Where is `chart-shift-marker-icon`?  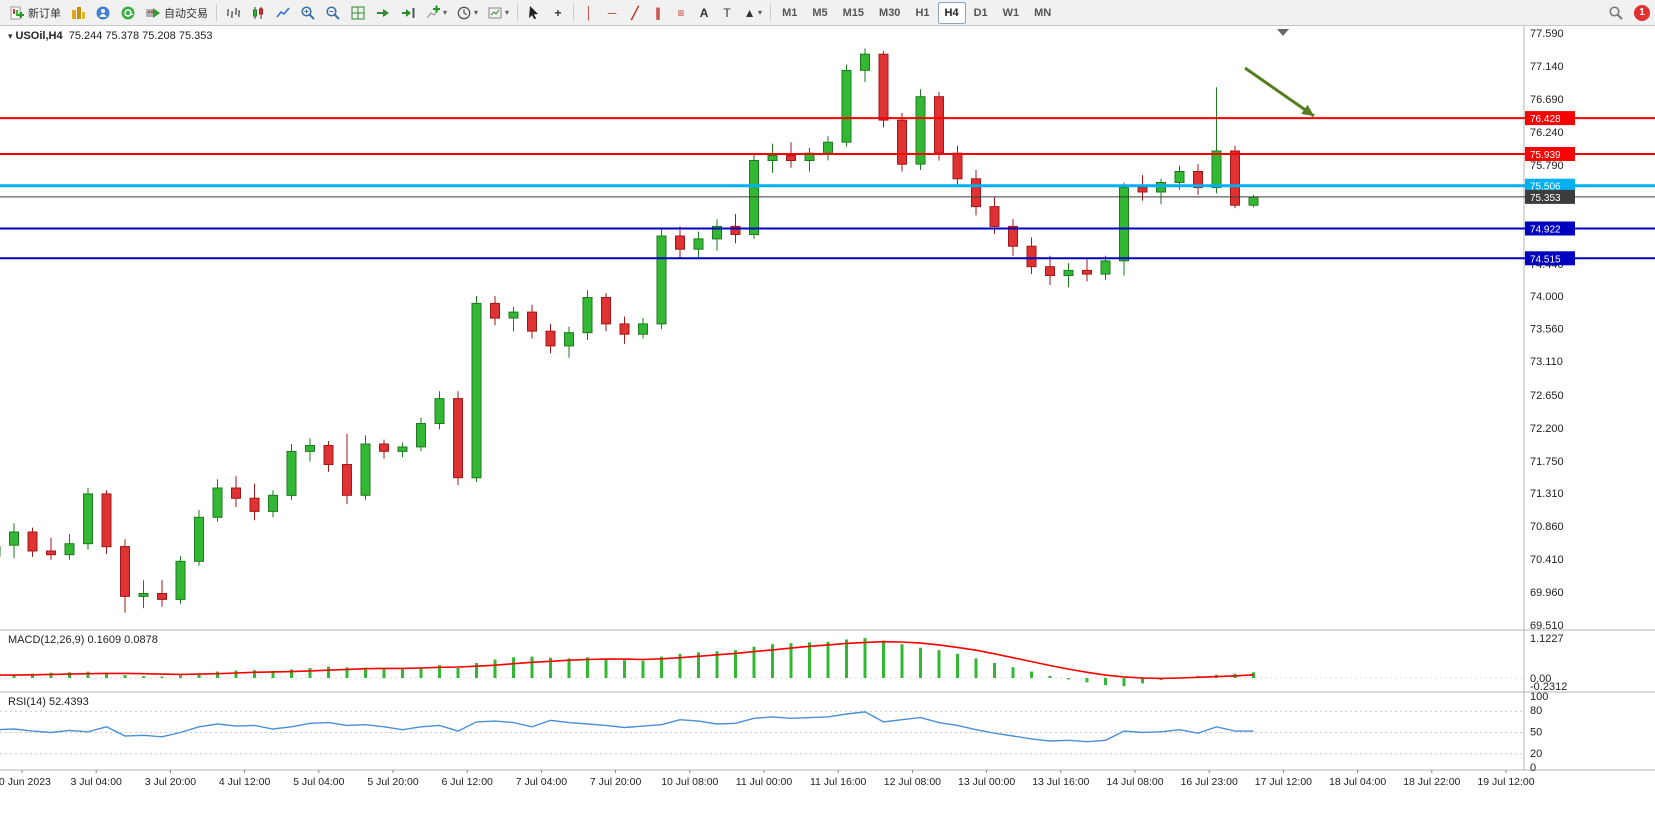
chart-shift-marker-icon is located at coordinates (1283, 32).